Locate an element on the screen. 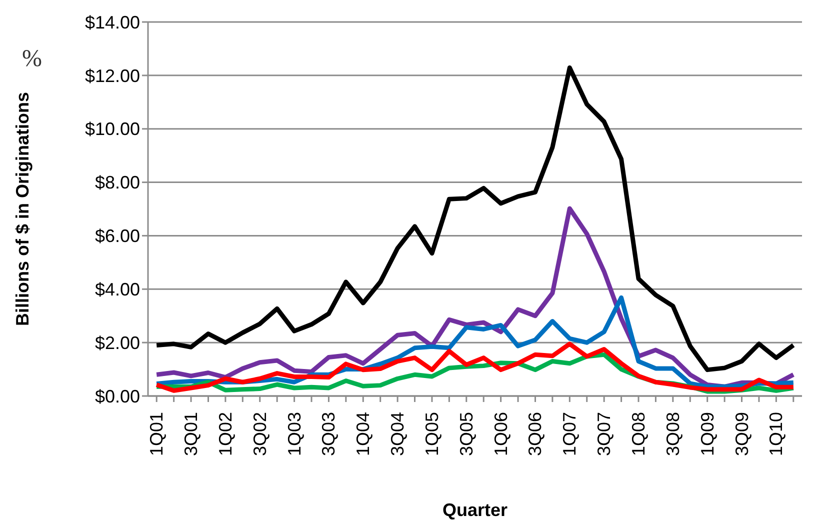 This screenshot has width=832, height=528. x-tick-label: 1Q07 is located at coordinates (570, 434).